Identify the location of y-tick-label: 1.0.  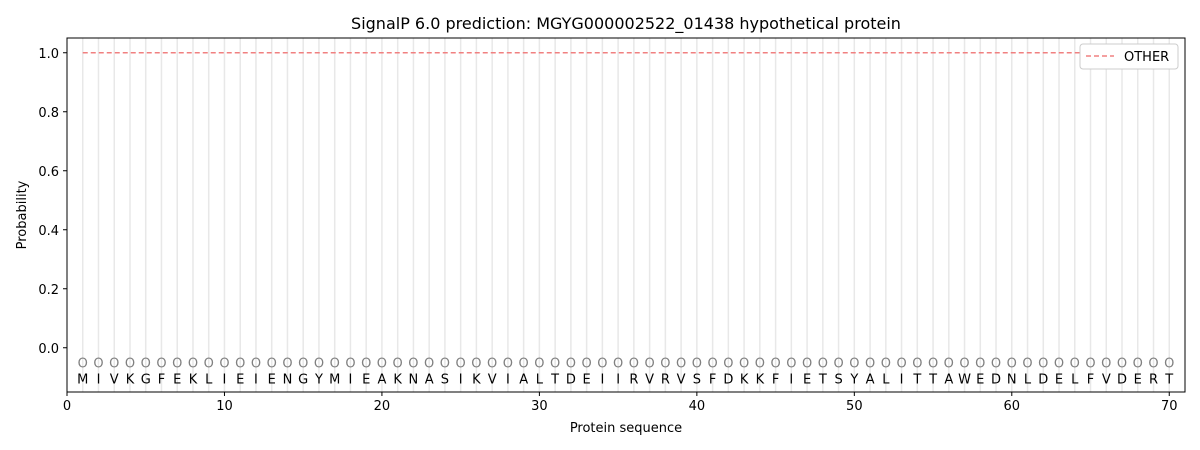
(48, 54).